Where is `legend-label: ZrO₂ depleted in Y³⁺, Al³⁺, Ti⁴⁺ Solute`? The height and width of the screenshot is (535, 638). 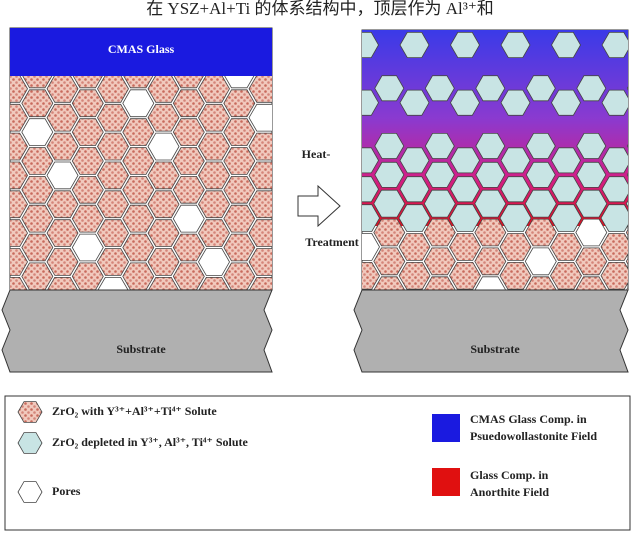 legend-label: ZrO₂ depleted in Y³⁺, Al³⁺, Ti⁴⁺ Solute is located at coordinates (150, 442).